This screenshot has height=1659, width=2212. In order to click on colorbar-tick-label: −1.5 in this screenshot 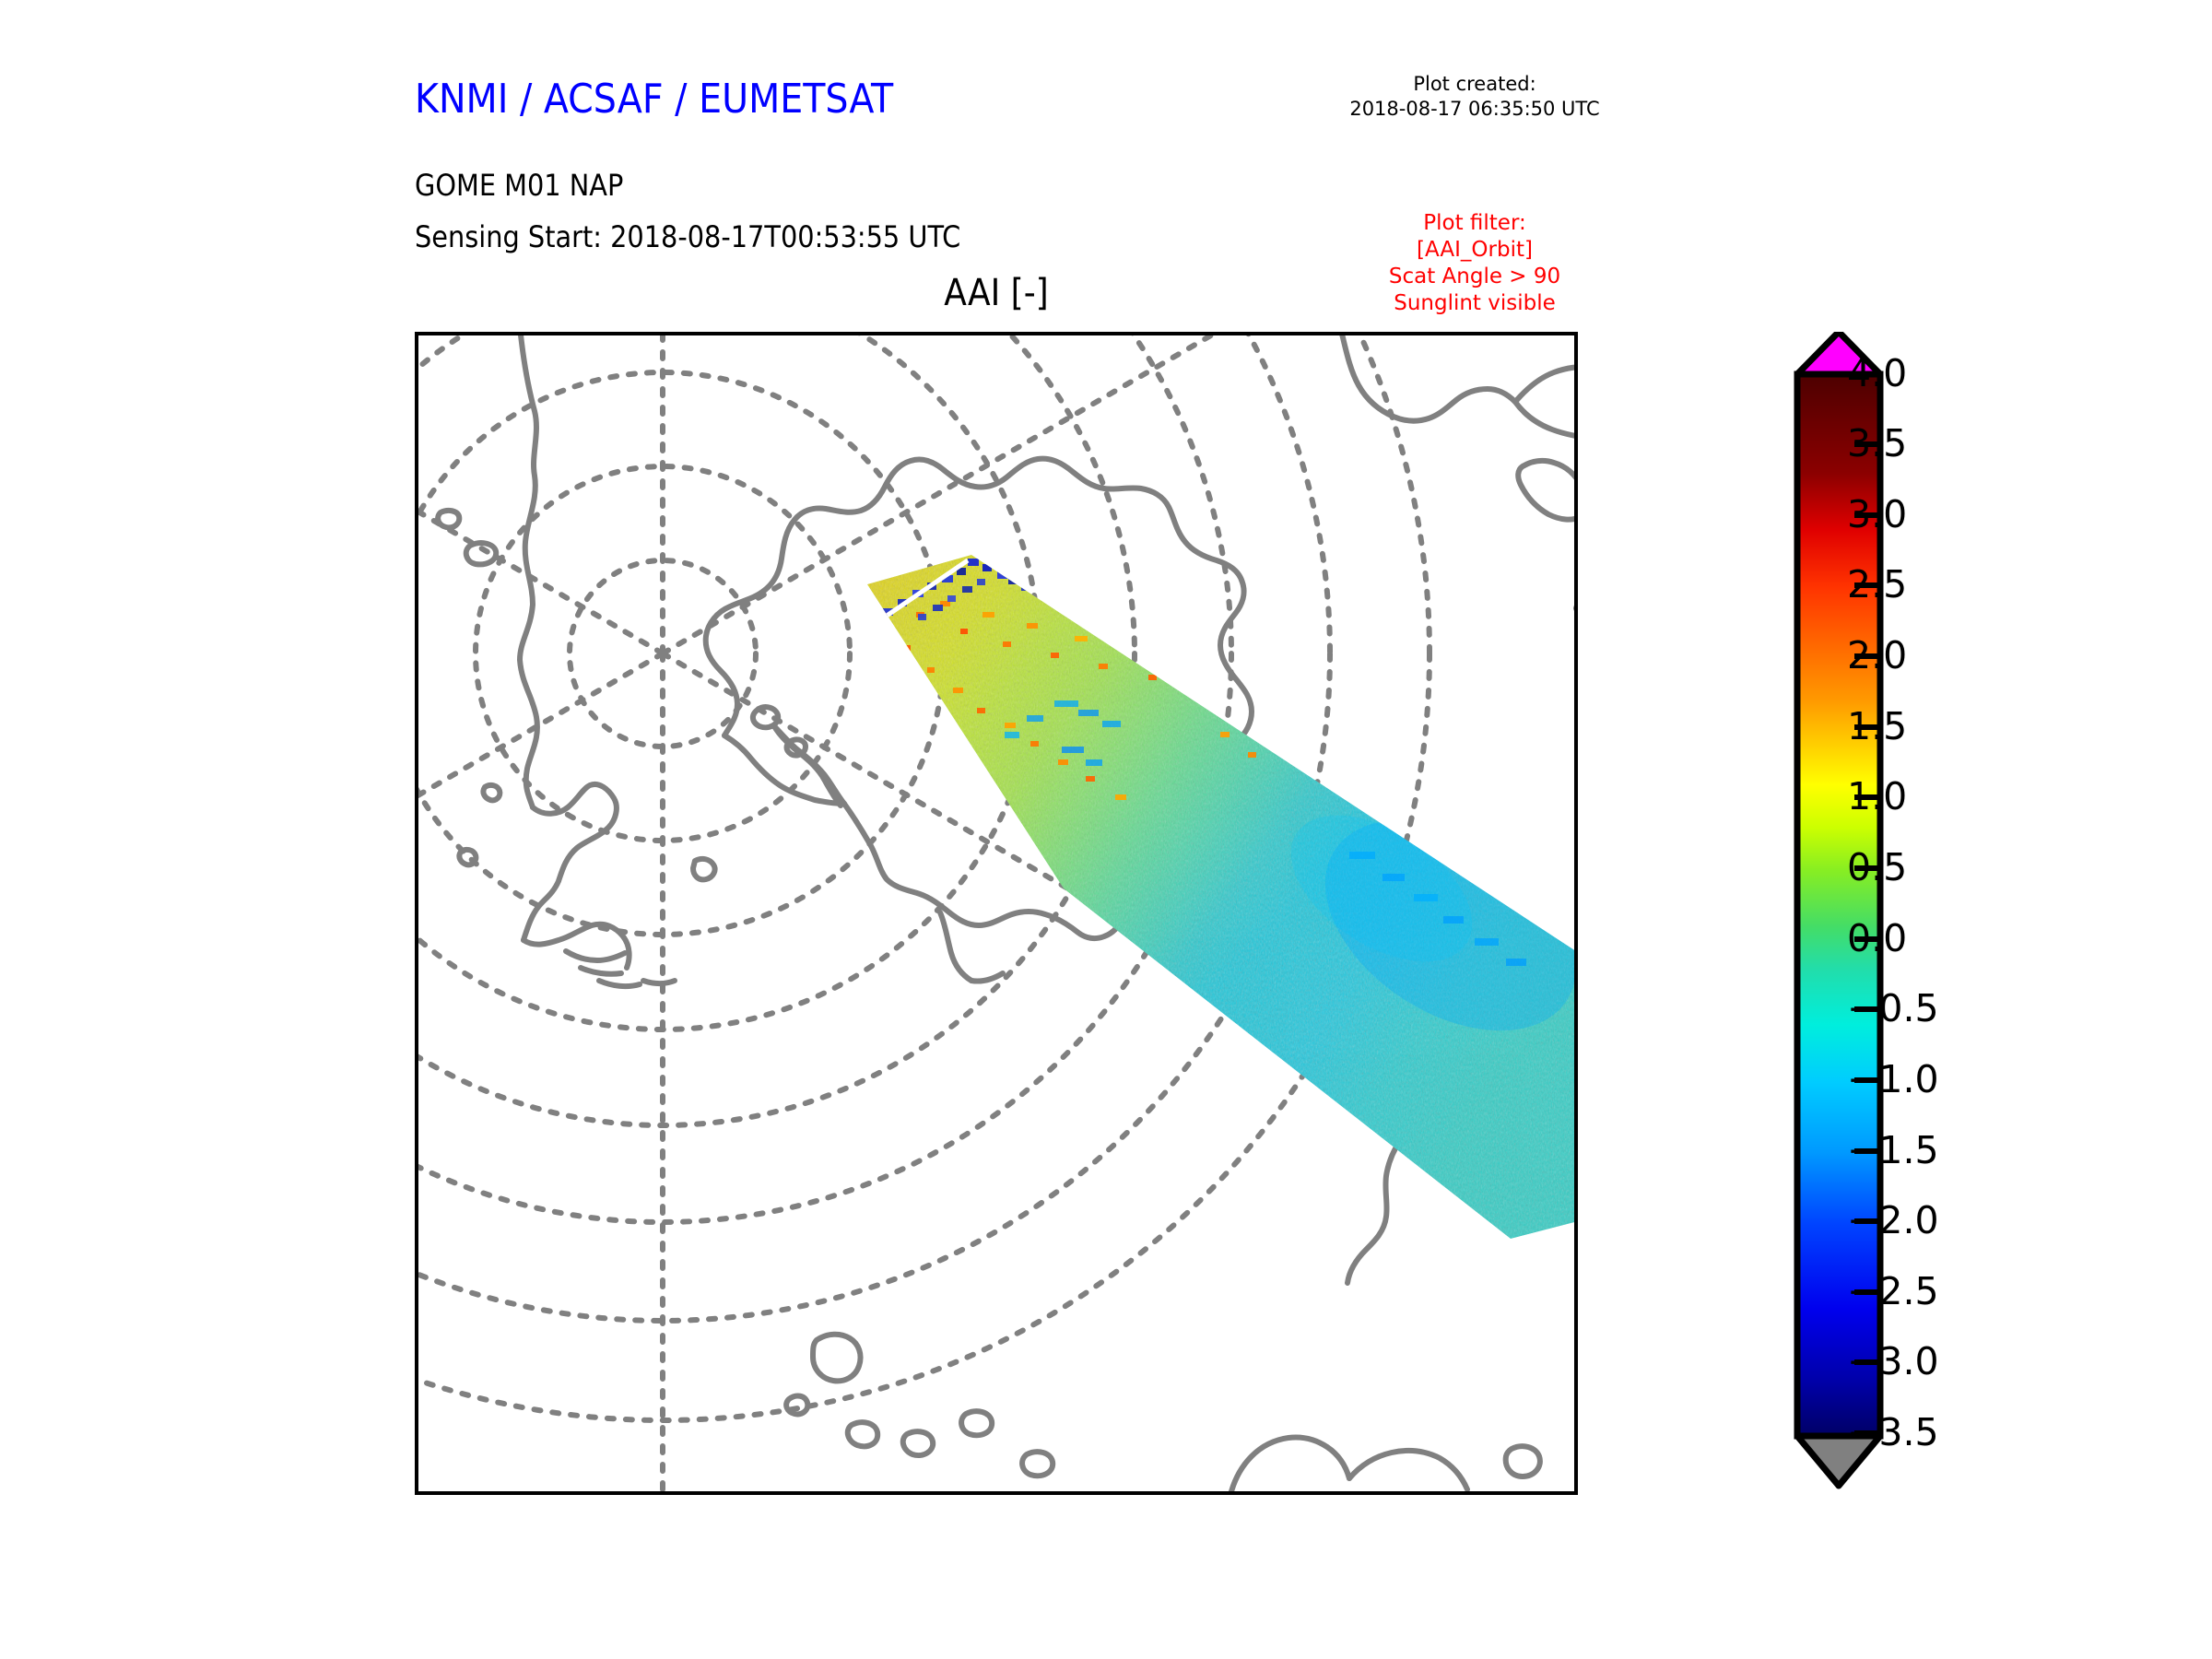, I will do `click(1893, 1150)`.